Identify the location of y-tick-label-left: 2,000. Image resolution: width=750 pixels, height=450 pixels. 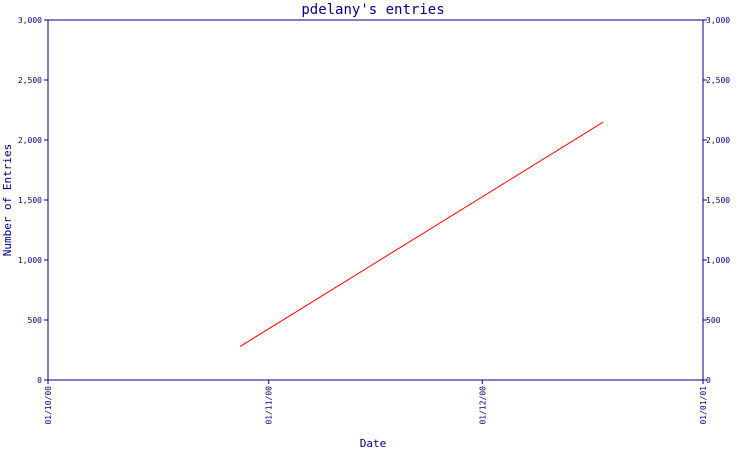
(30, 140).